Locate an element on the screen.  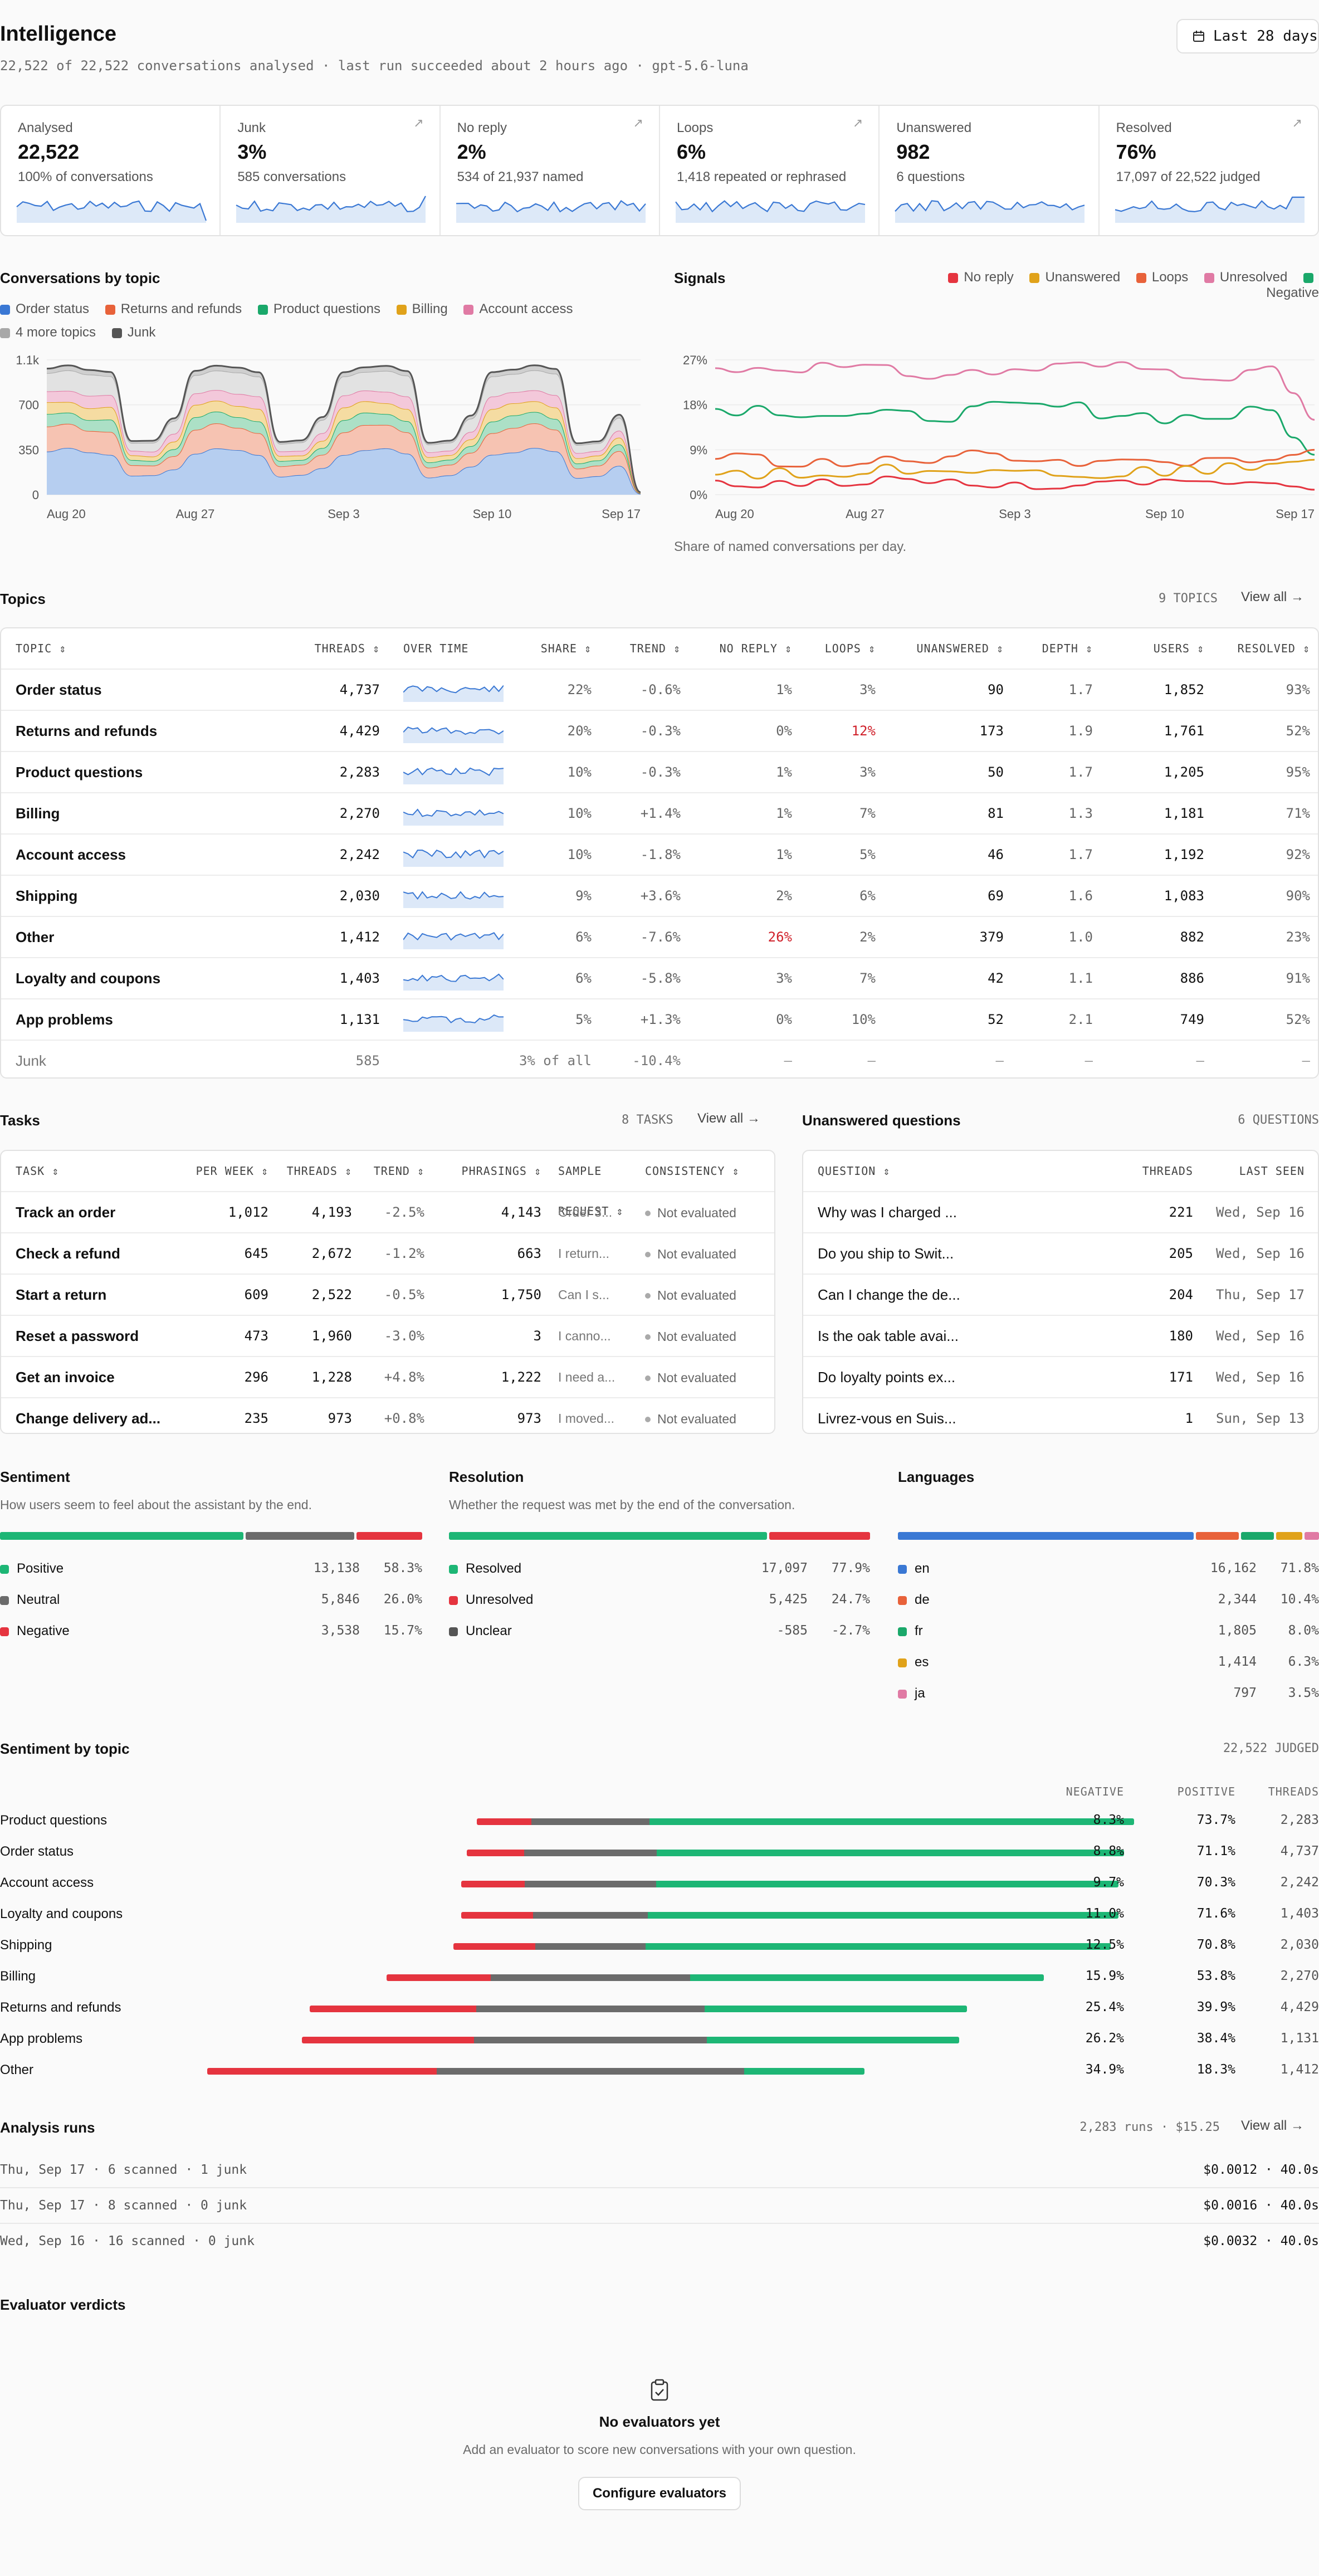
legend-no-reply: No reply is located at coordinates (981, 277).